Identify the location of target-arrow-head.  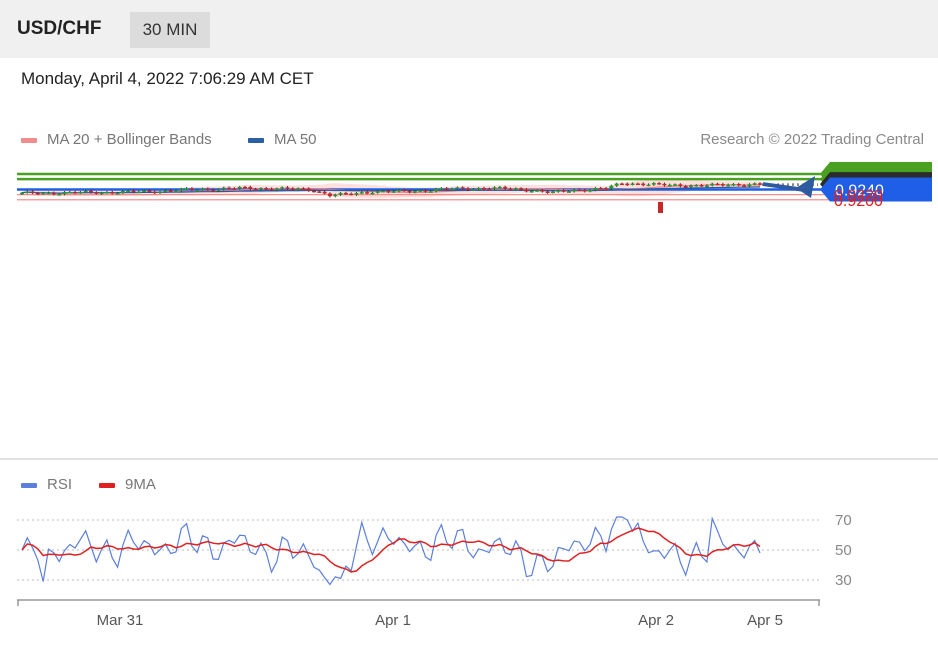
(805, 187).